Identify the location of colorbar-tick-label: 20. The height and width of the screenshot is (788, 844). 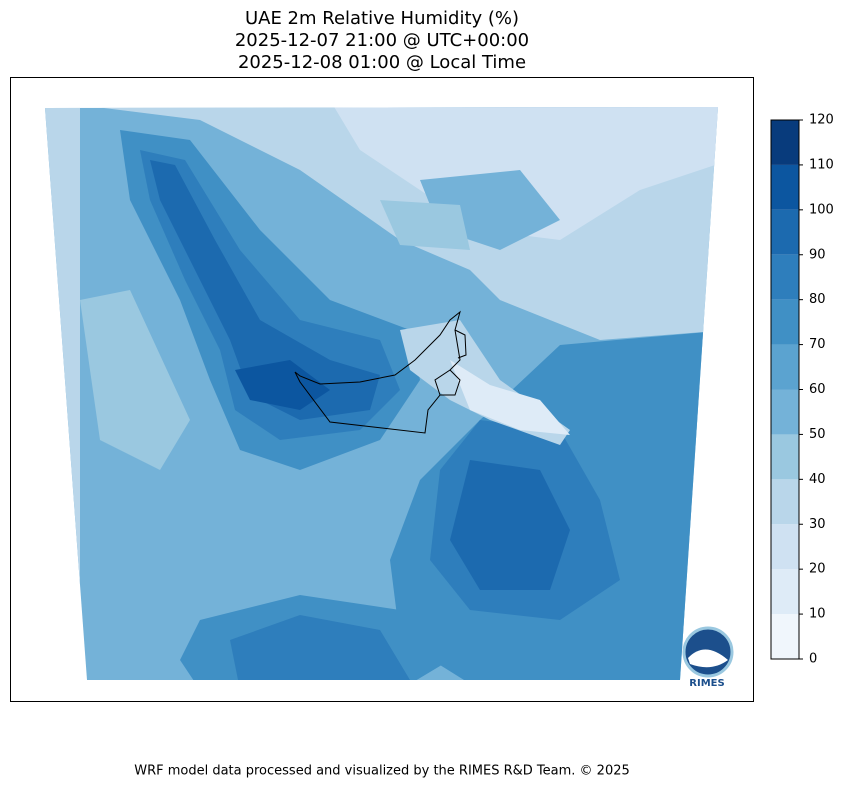
(817, 569).